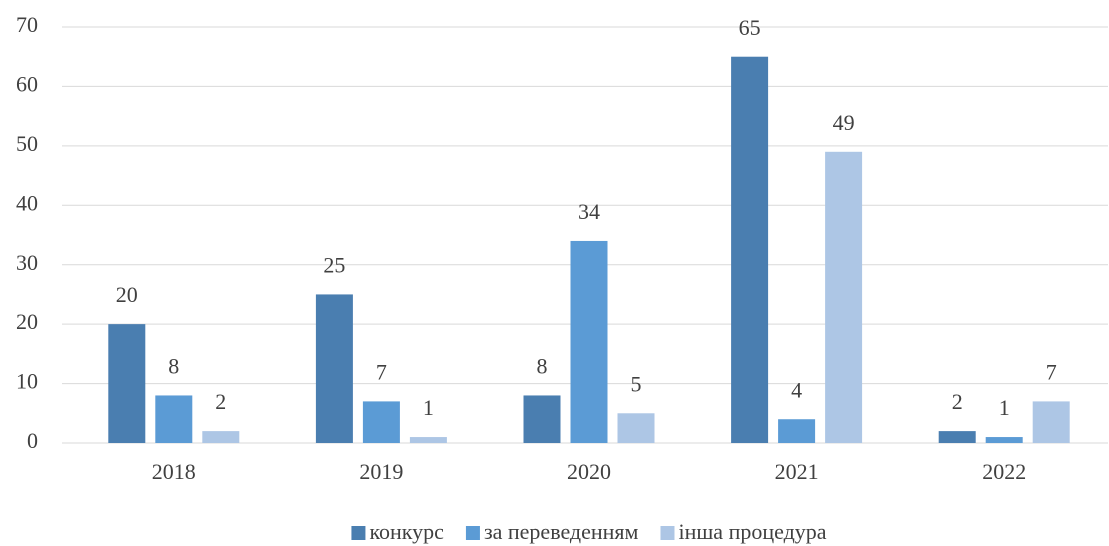 This screenshot has width=1109, height=546. I want to click on legend: конкурс за переведенням інша процедура, so click(589, 531).